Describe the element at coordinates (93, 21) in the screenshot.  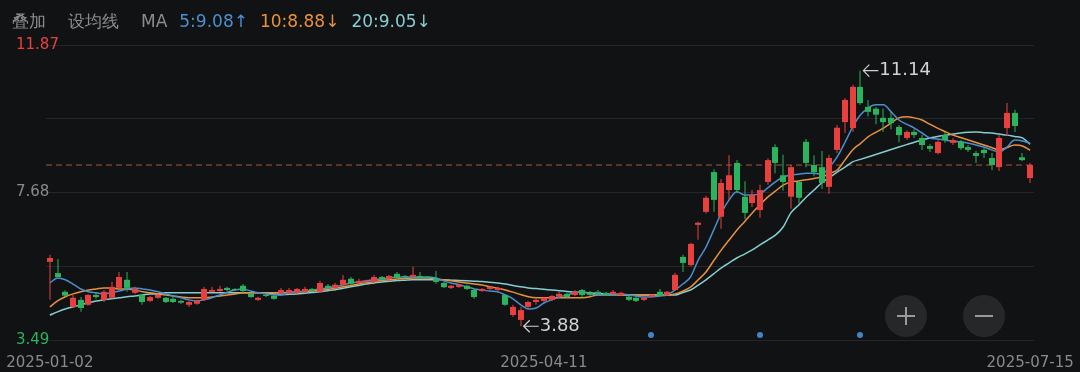
I see `text: 设均线` at that location.